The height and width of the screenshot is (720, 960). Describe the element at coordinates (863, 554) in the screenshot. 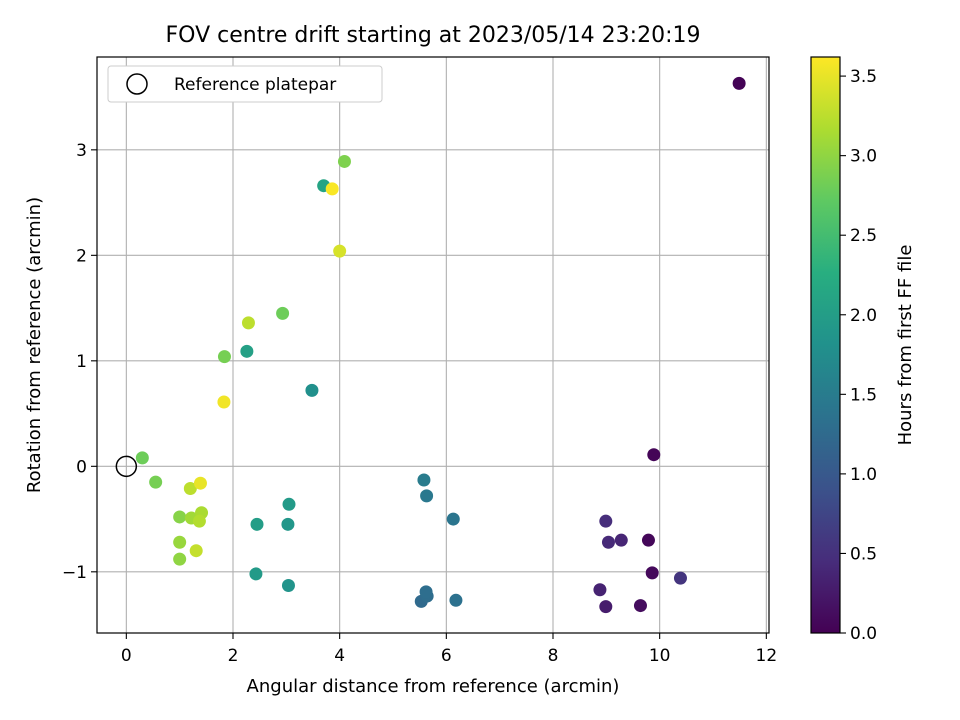

I see `colorbar-tick-label: 0.5` at that location.